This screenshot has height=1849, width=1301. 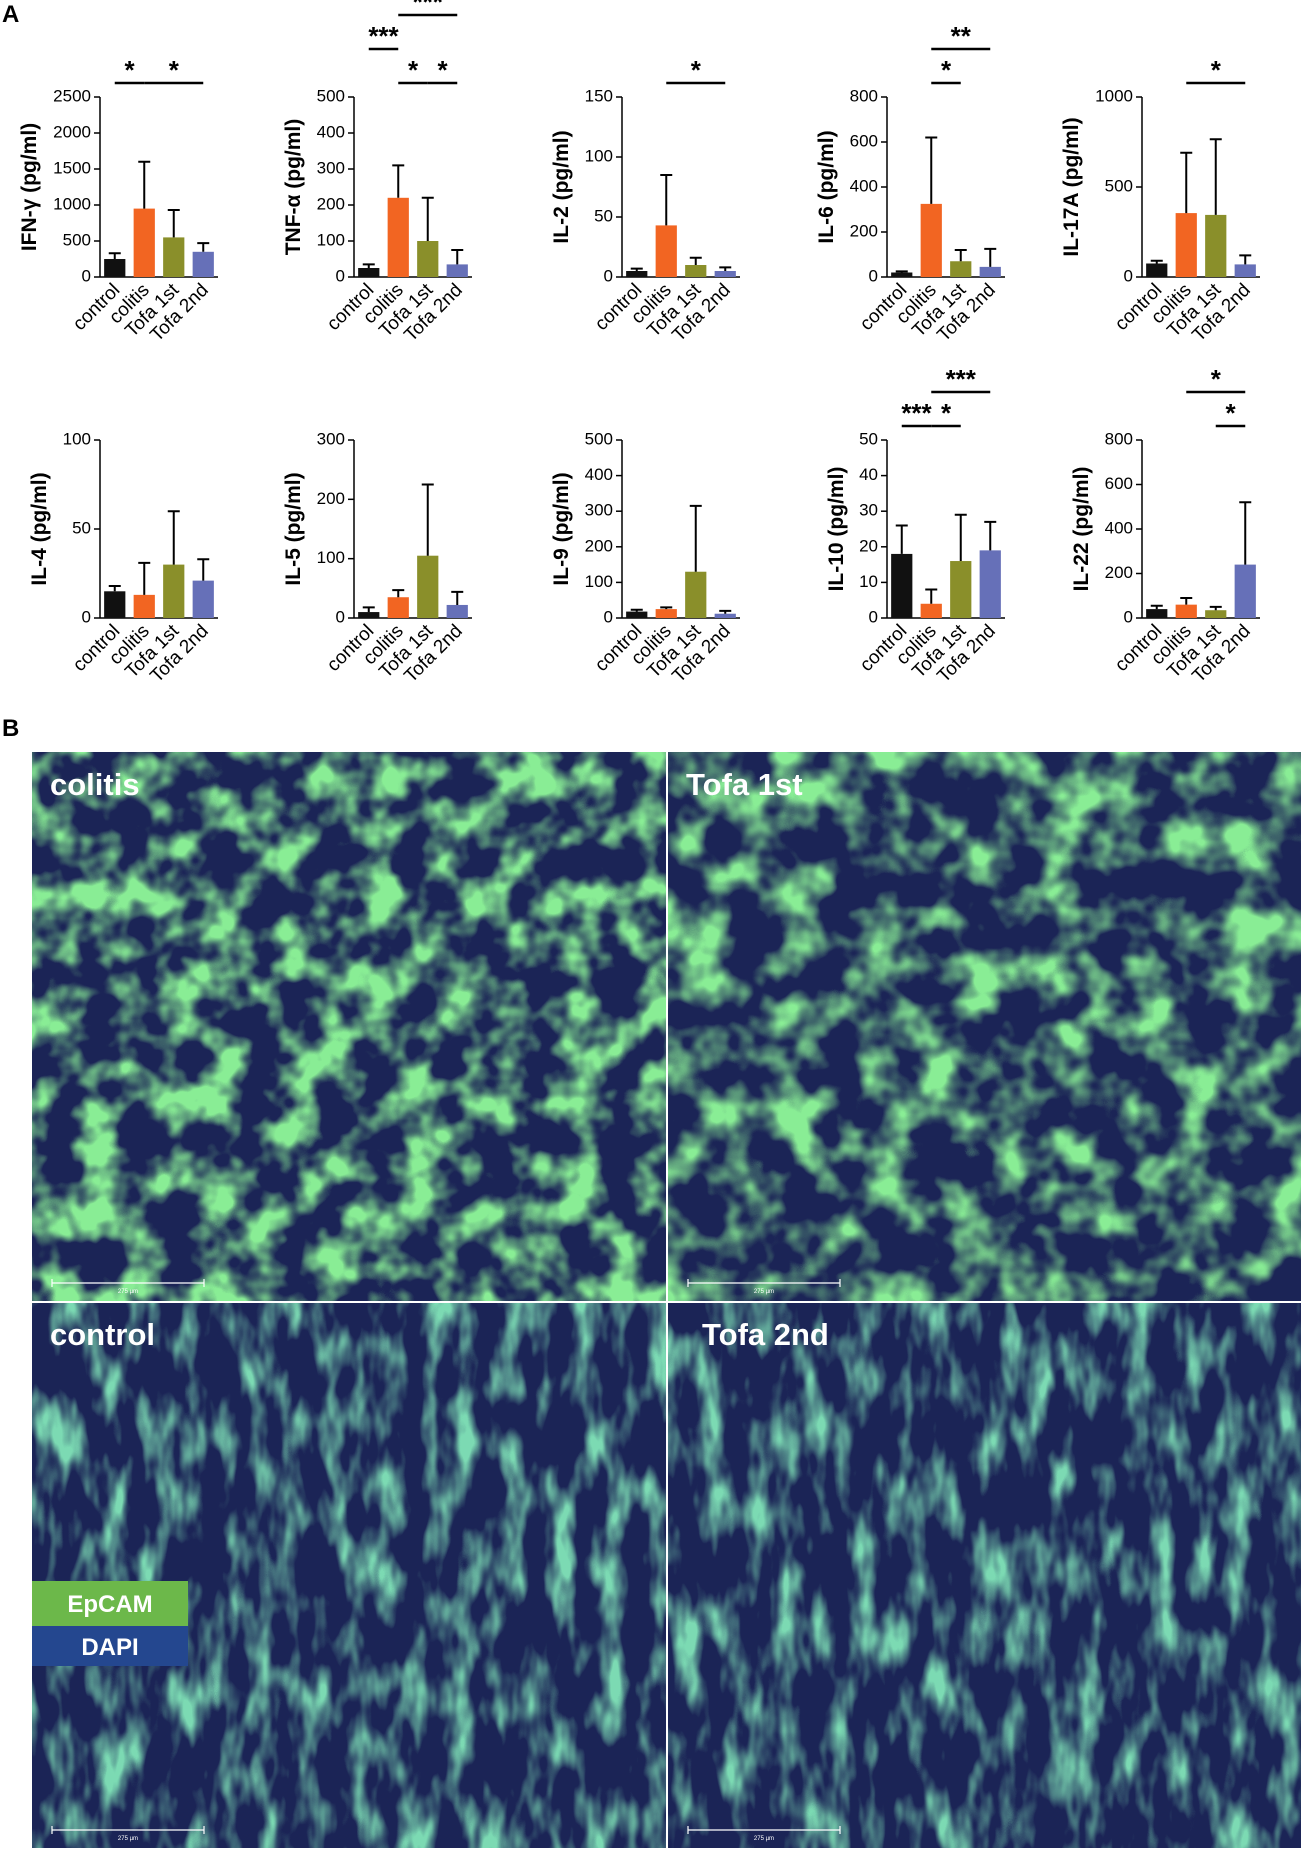 I want to click on epcam-signal, so click(x=349, y=1575).